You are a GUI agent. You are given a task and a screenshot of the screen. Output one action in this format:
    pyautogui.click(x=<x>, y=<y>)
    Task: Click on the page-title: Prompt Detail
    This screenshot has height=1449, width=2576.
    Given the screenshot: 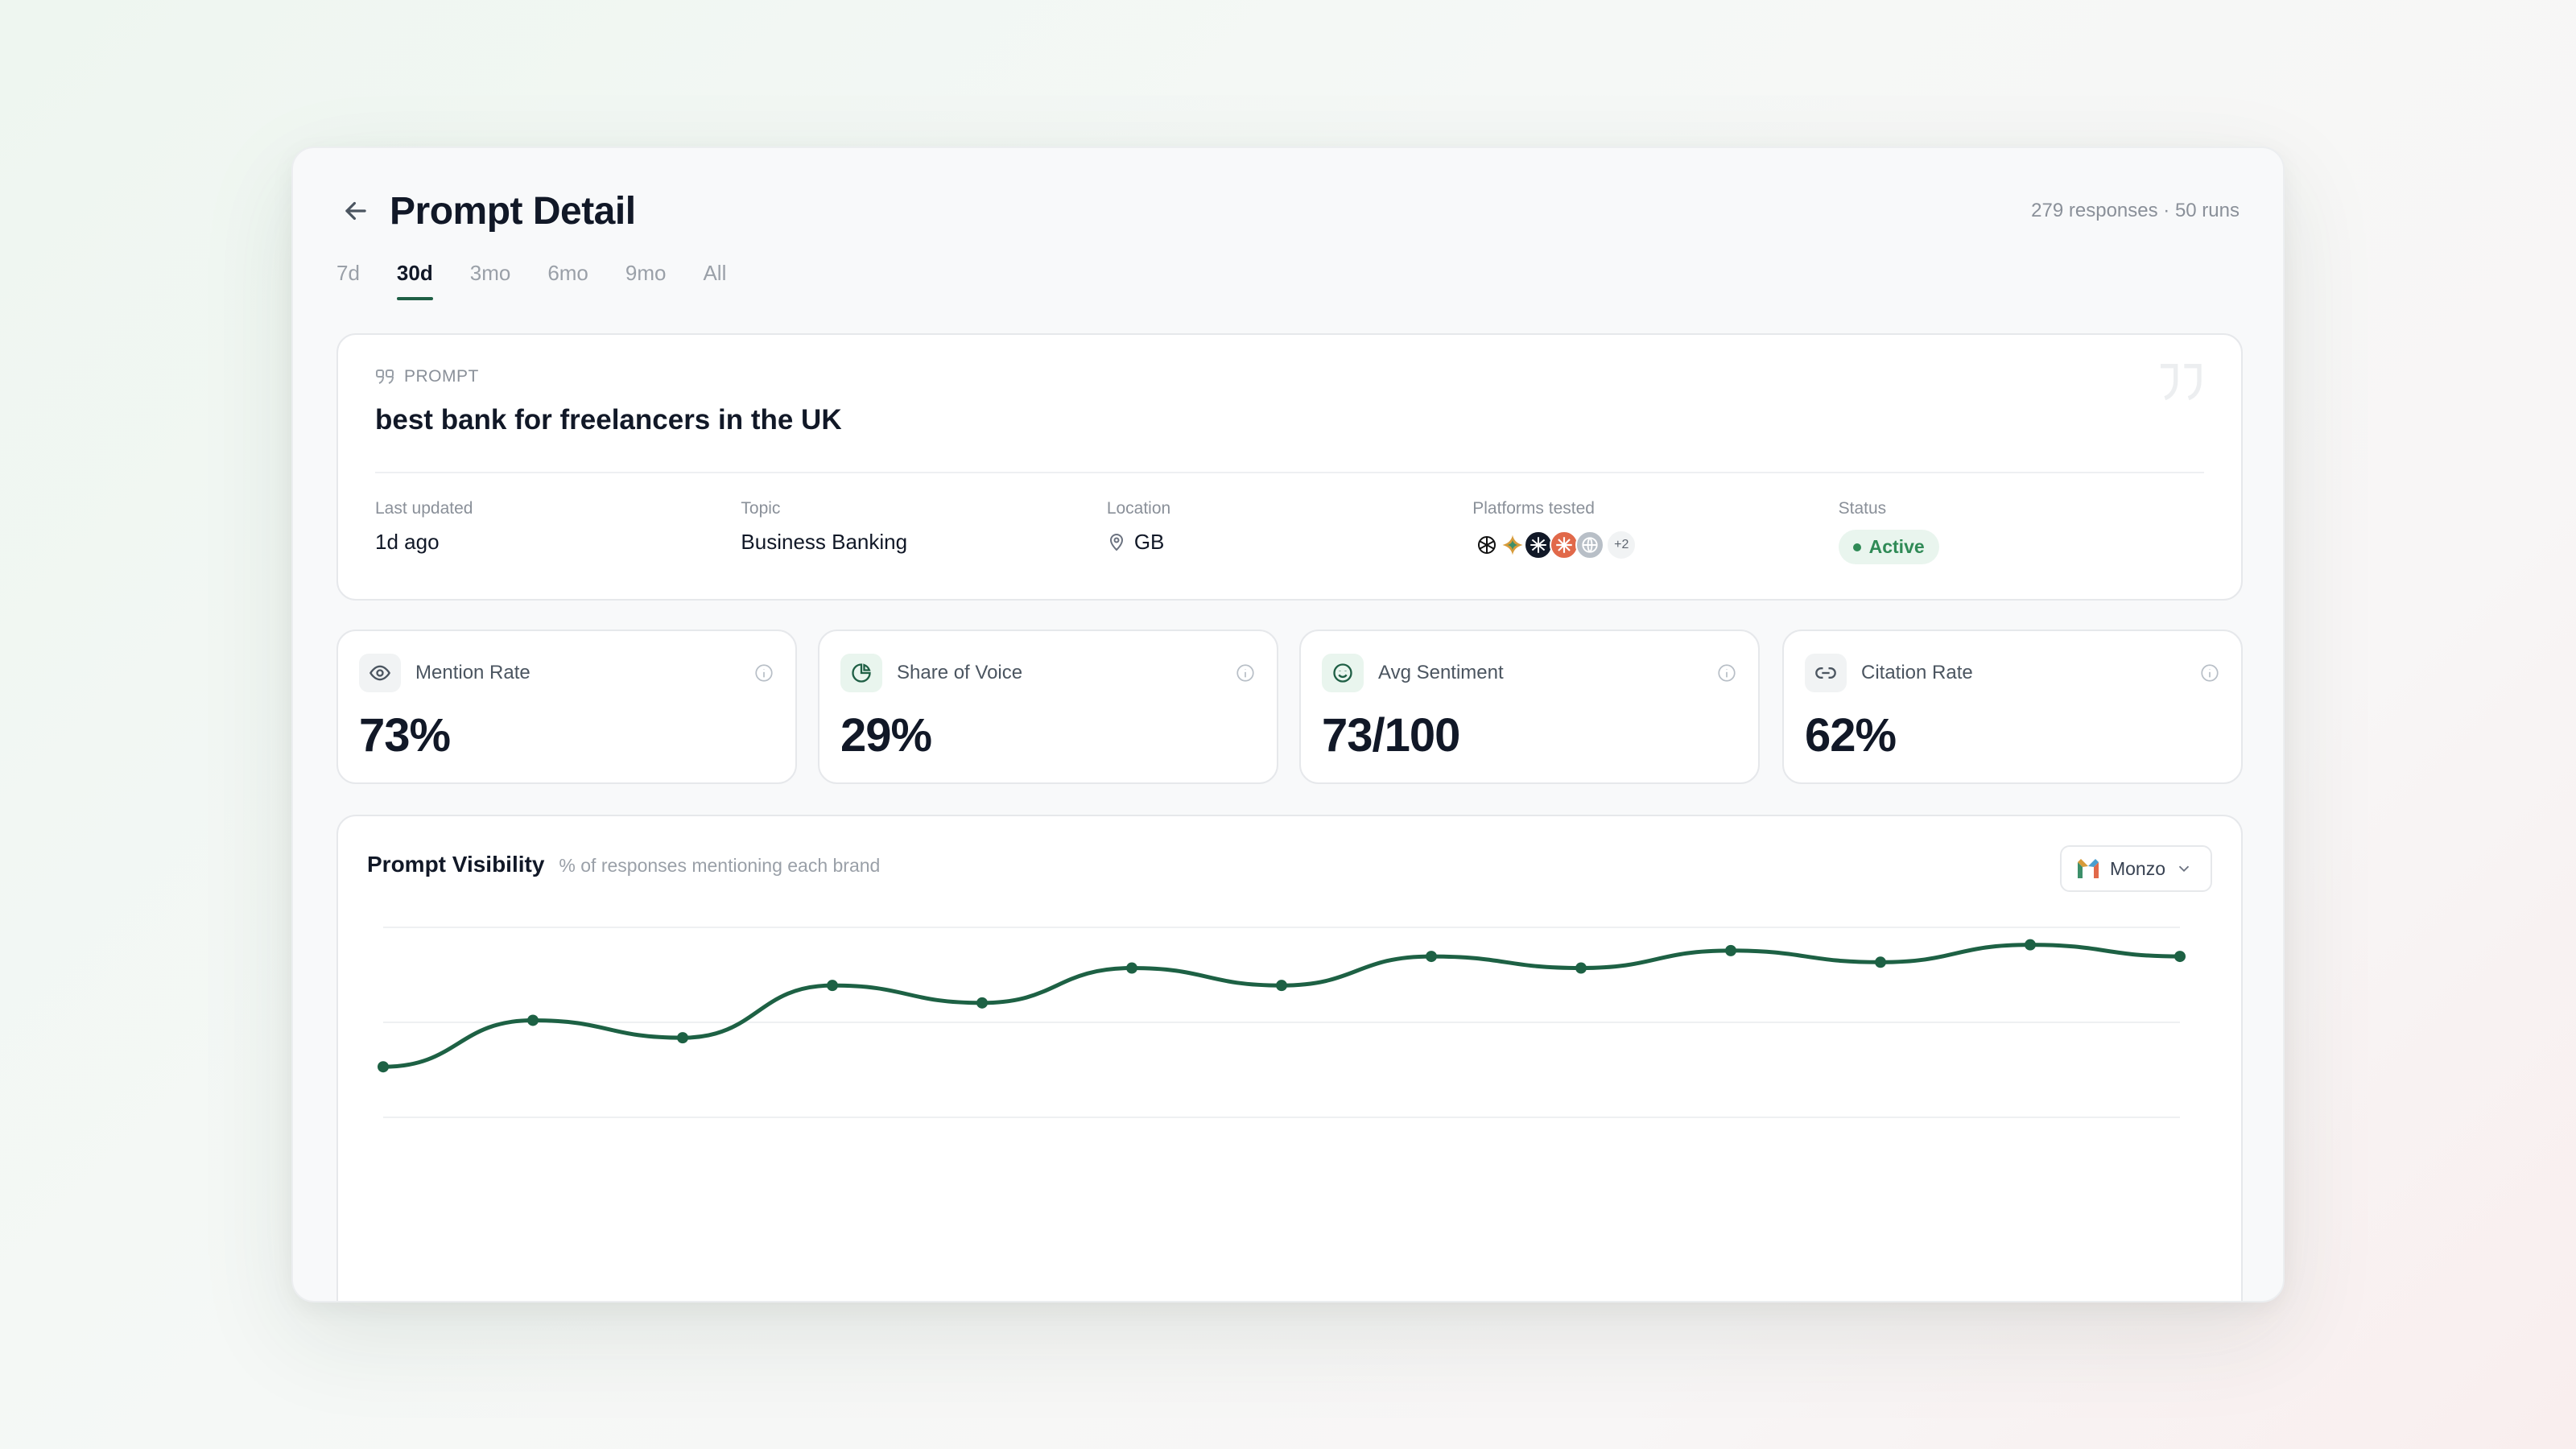 What is the action you would take?
    pyautogui.click(x=513, y=211)
    